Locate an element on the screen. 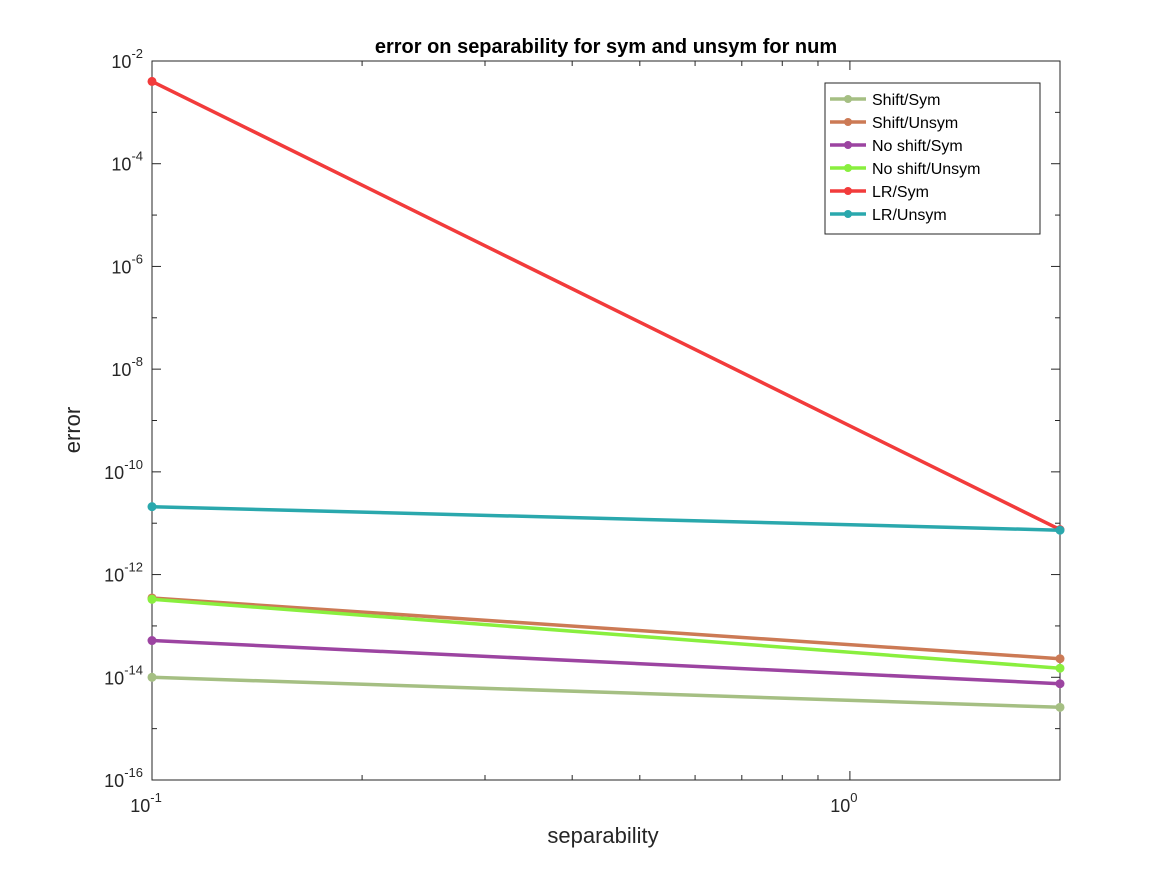 The width and height of the screenshot is (1167, 875). legend-item-lr-unsym: LR/Unsym is located at coordinates (888, 215).